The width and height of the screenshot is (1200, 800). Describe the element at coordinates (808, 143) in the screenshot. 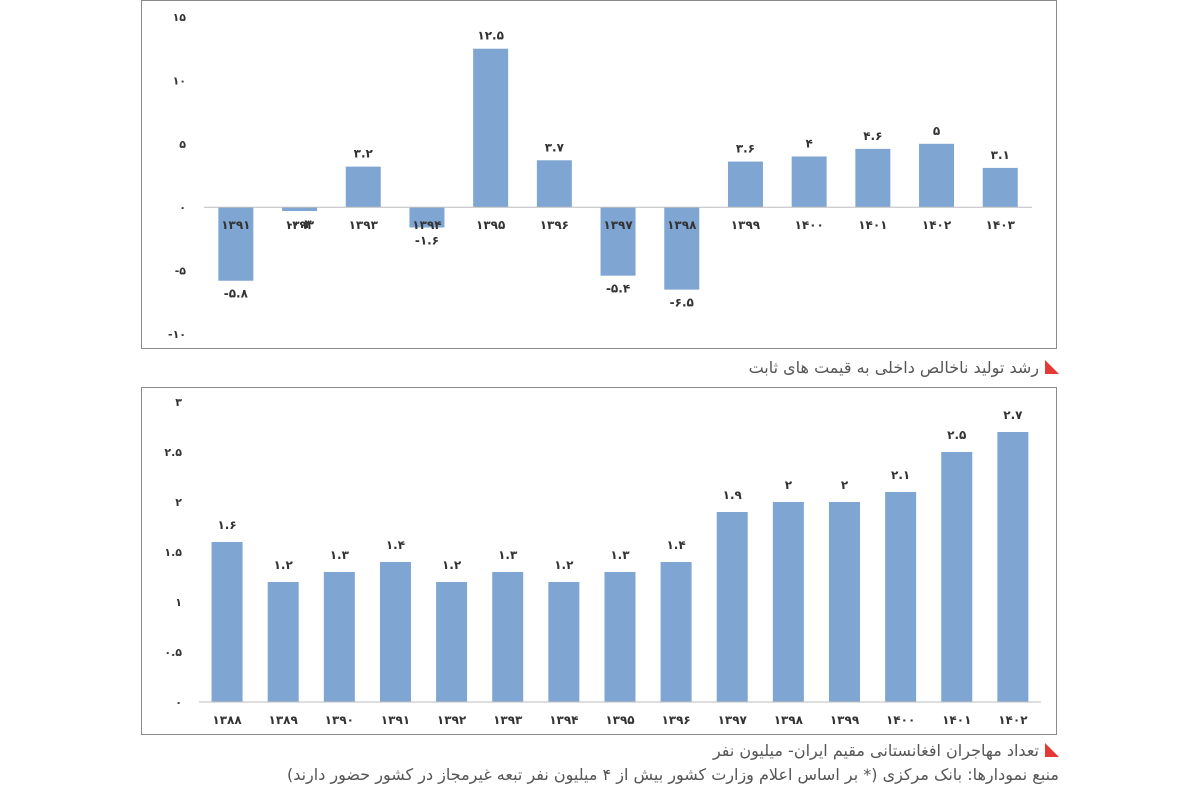

I see `data-label: ۴` at that location.